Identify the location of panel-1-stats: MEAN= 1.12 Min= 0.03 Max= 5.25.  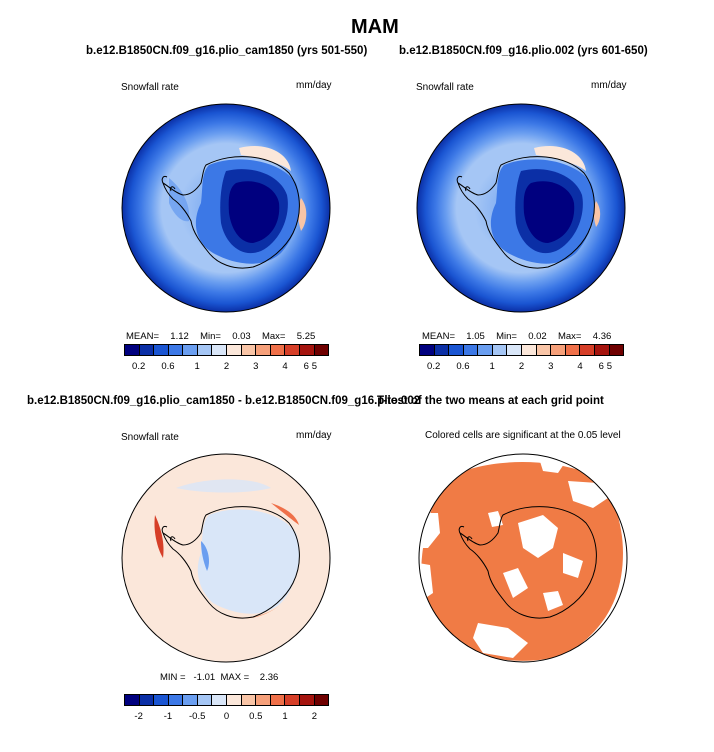
(231, 336).